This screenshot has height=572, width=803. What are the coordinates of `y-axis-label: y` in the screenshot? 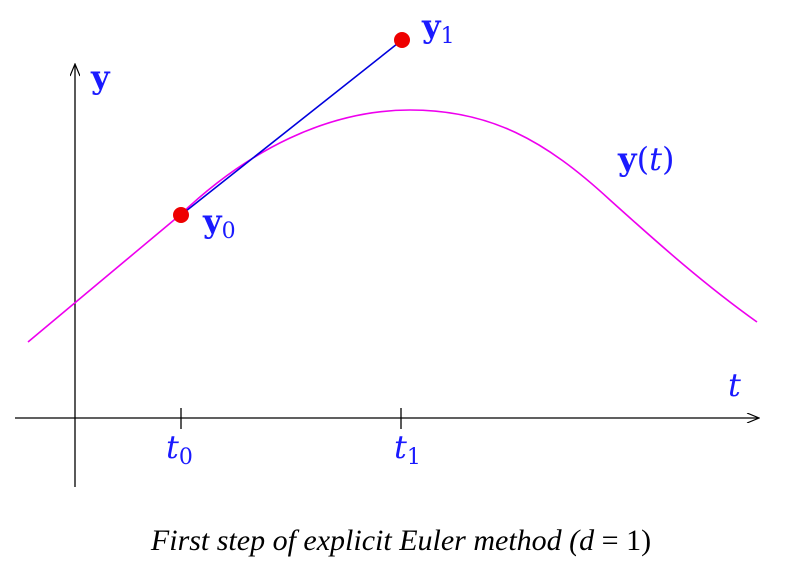 It's located at (100, 77).